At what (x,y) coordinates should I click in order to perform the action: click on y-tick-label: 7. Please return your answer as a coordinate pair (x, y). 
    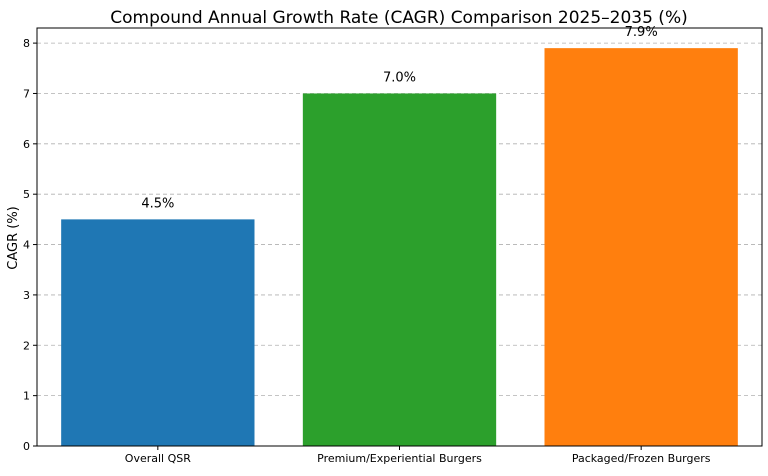
    Looking at the image, I should click on (26, 93).